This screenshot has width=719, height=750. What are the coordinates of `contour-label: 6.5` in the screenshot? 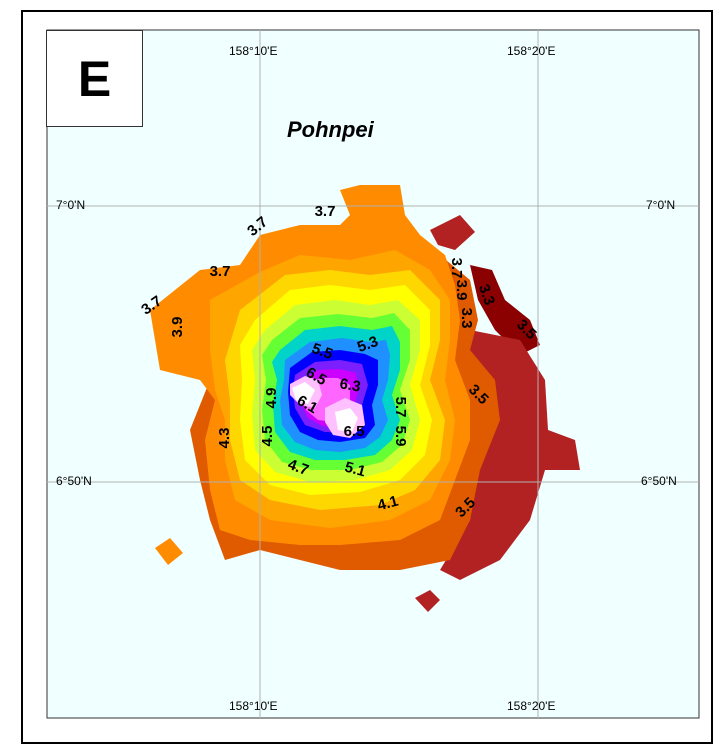 It's located at (354, 431).